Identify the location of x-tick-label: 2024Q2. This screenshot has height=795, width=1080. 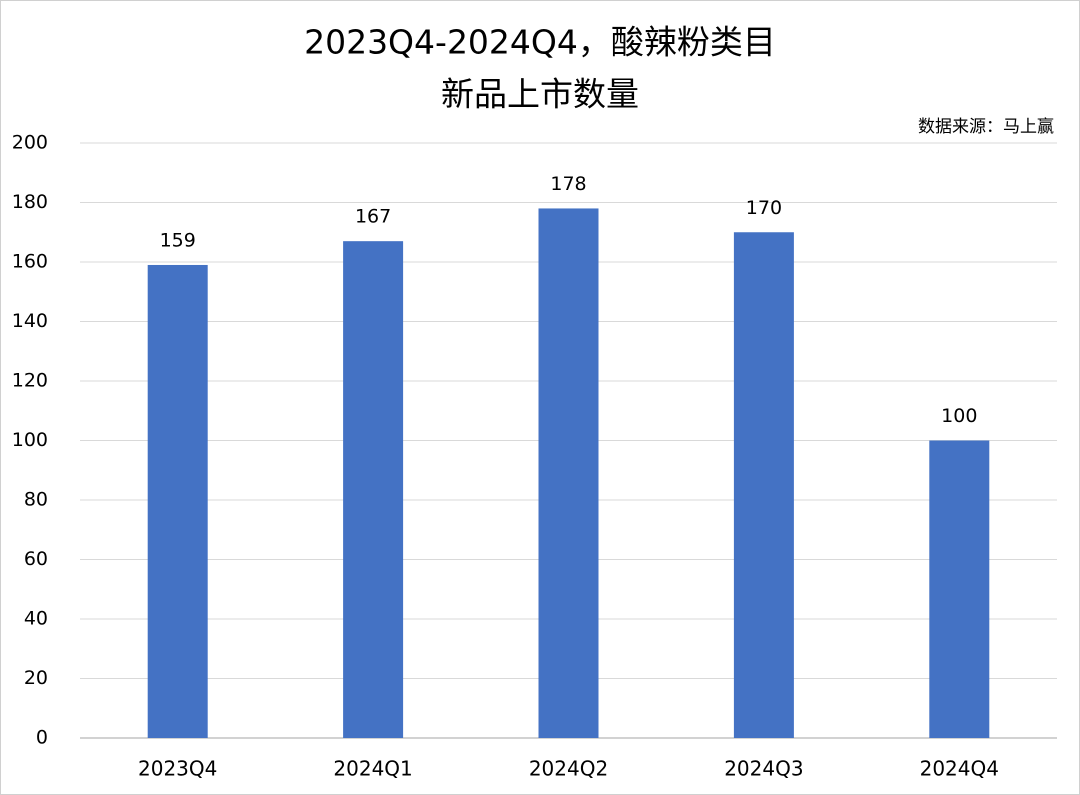
(568, 769).